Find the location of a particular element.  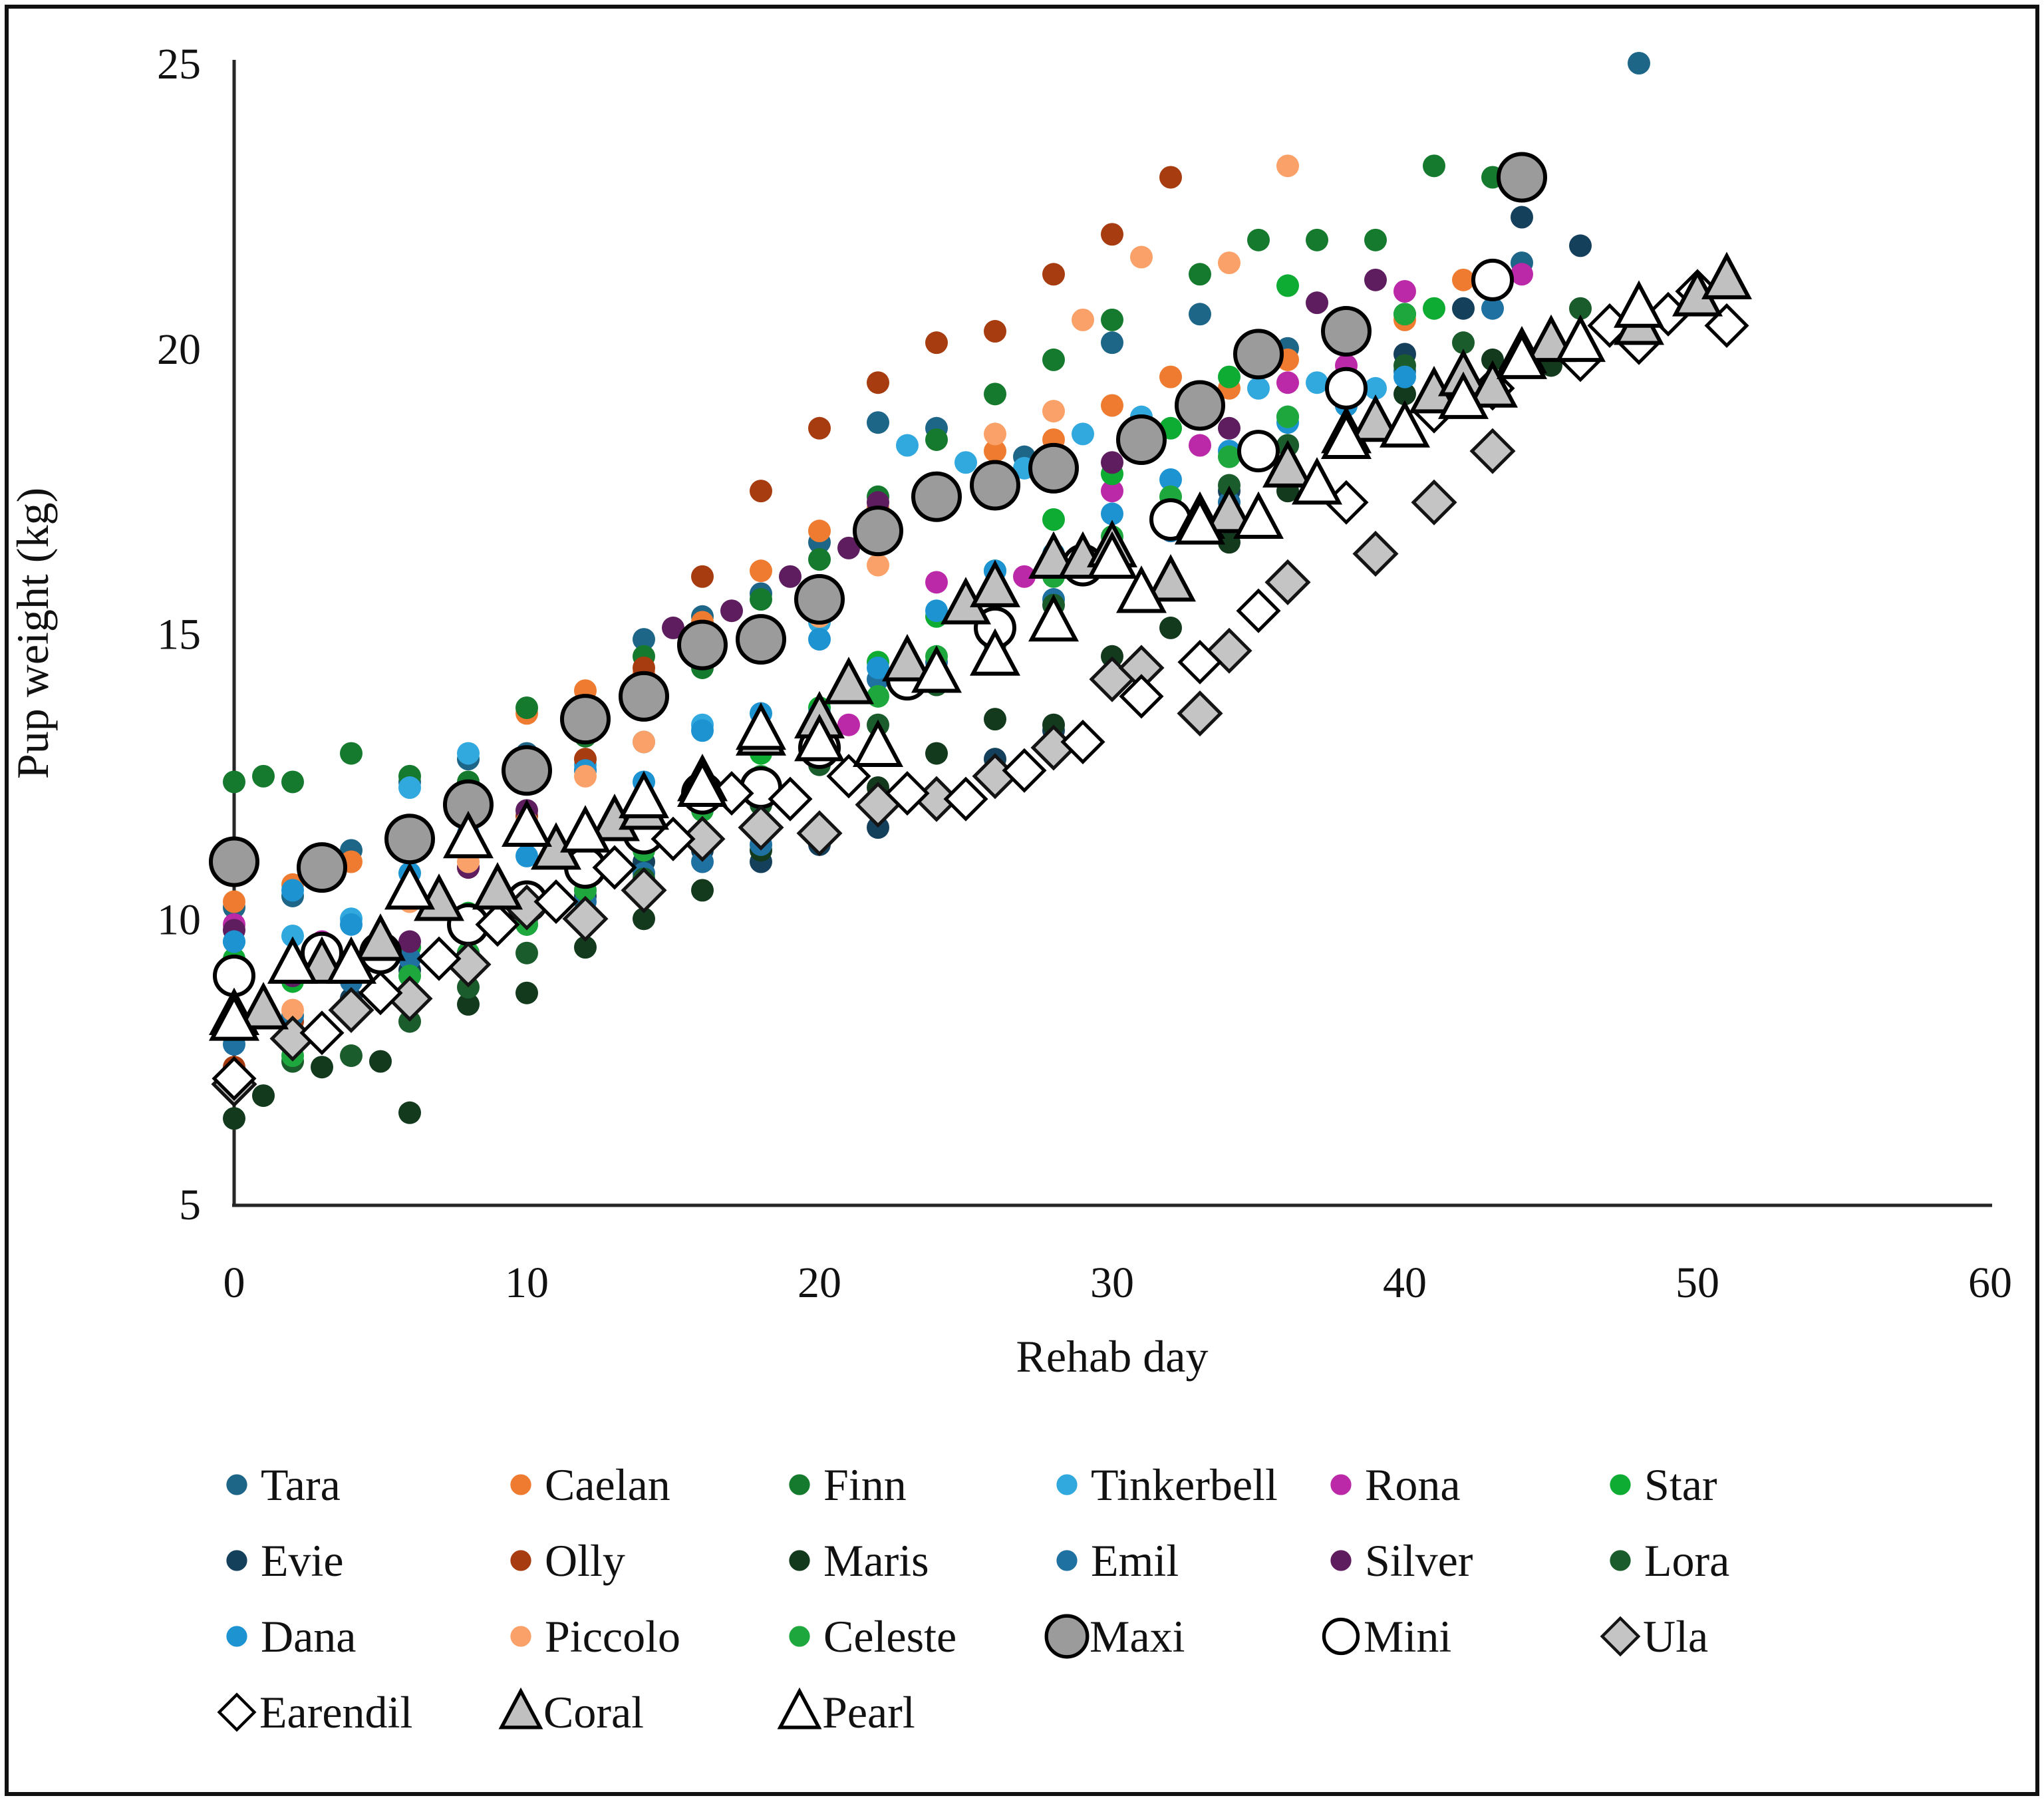

legend-item-dana: Dana is located at coordinates (291, 1637).